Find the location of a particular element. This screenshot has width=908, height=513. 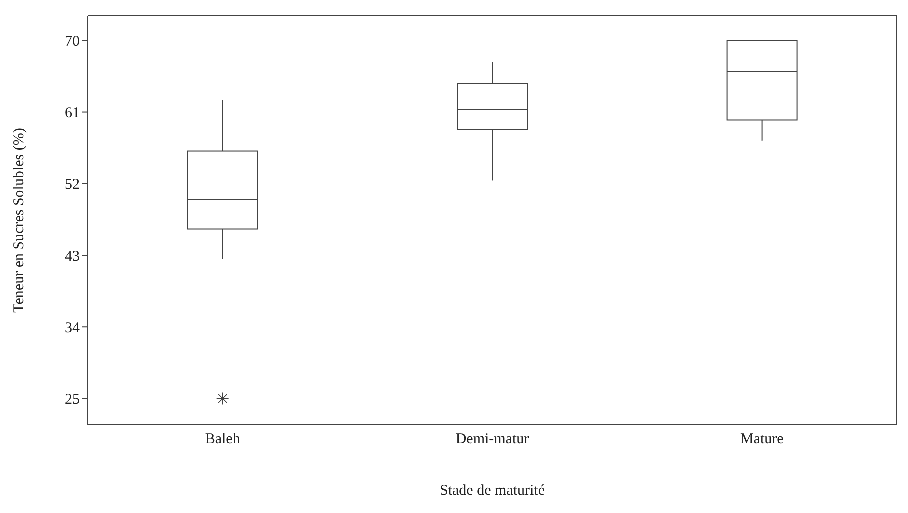

y-tick-label: 52 is located at coordinates (72, 185).